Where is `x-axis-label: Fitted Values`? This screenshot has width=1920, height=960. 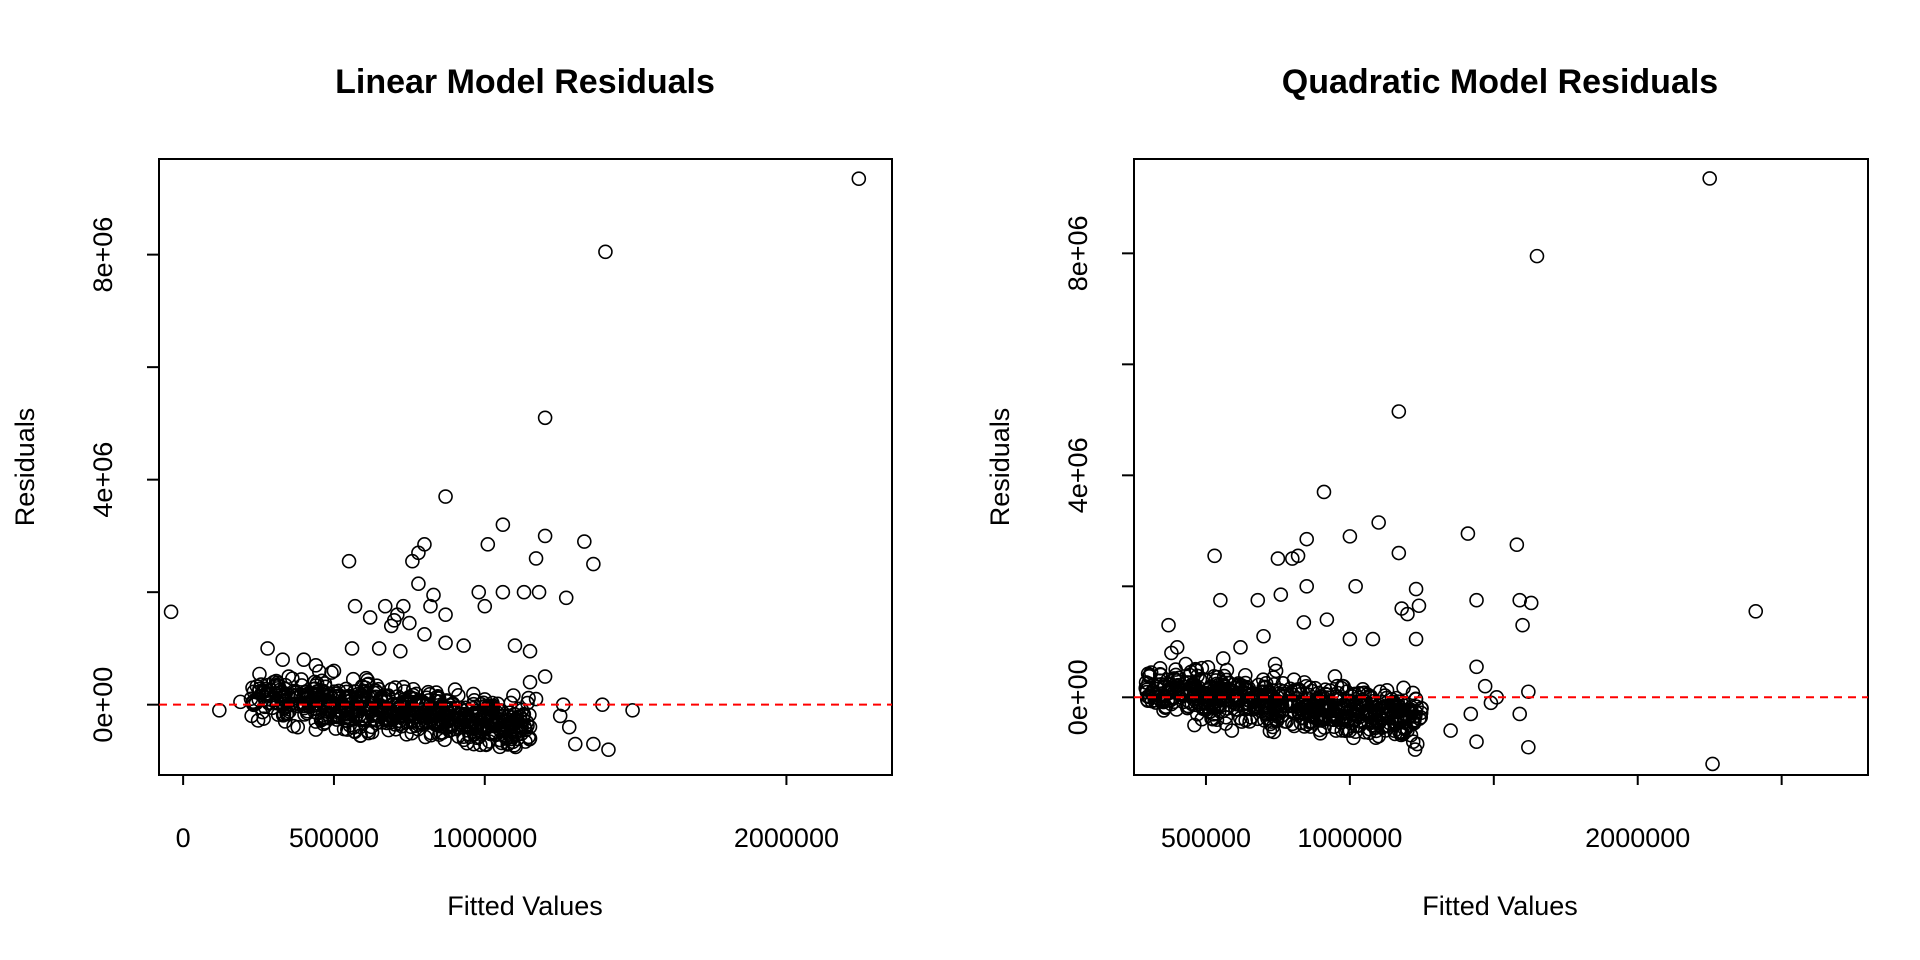
x-axis-label: Fitted Values is located at coordinates (1500, 906).